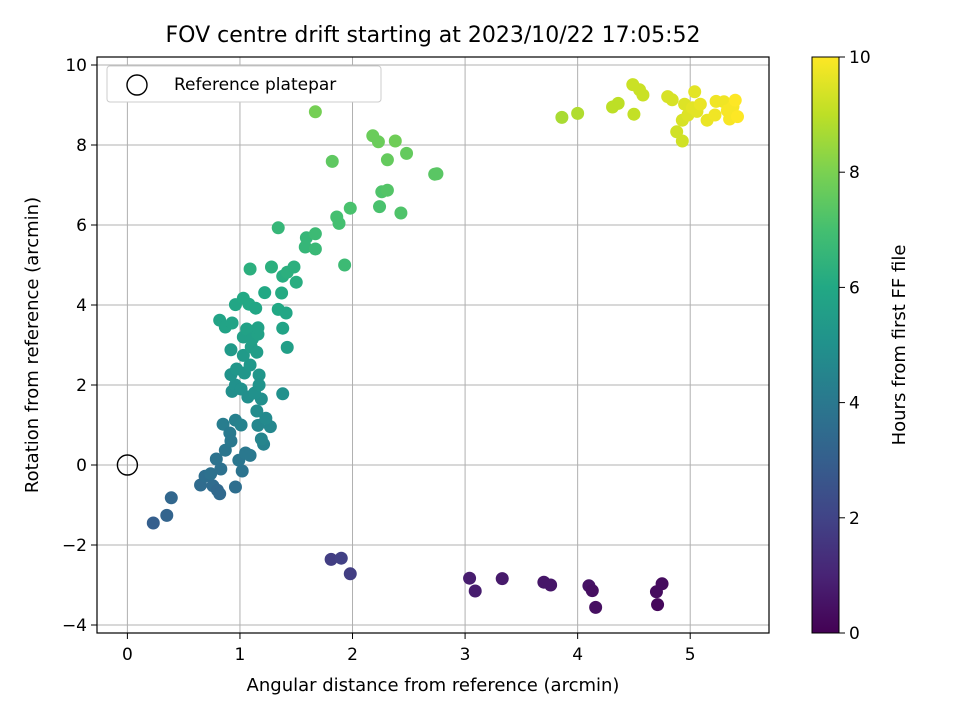  What do you see at coordinates (465, 655) in the screenshot?
I see `x-tick-label: 3` at bounding box center [465, 655].